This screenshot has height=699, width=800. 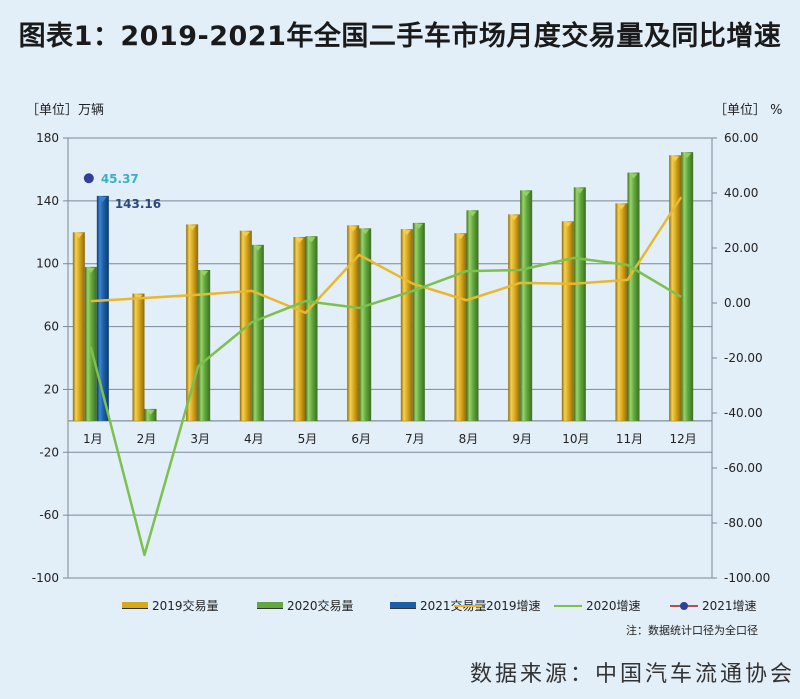 What do you see at coordinates (692, 630) in the screenshot?
I see `note-text: 注：数据统计口径为全口径` at bounding box center [692, 630].